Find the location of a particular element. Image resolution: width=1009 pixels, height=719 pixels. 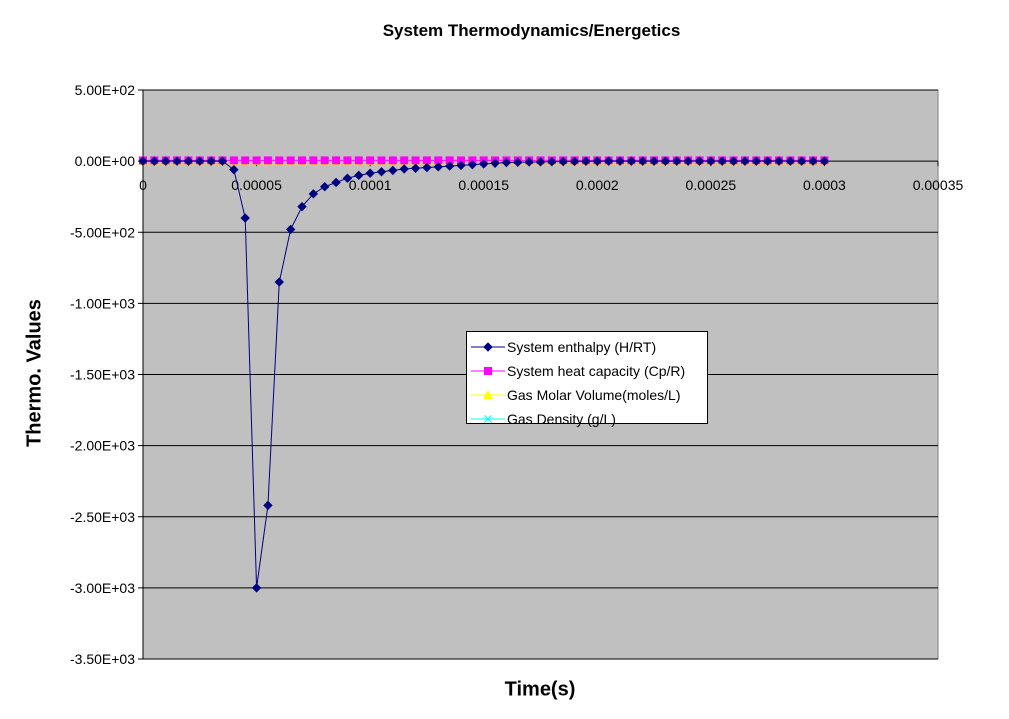

legend-item: System enthalpy (H/RT) is located at coordinates (587, 347).